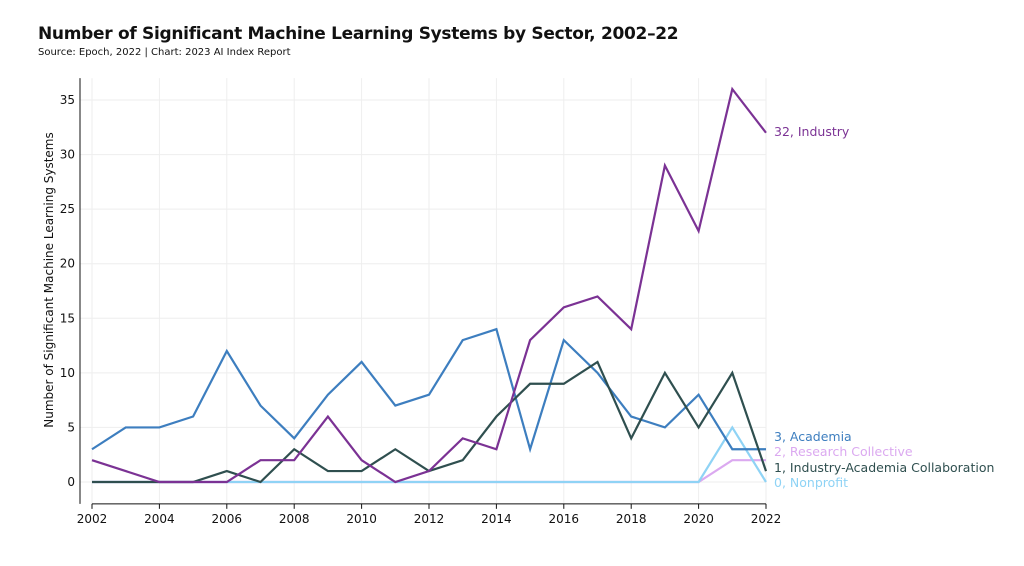  I want to click on x-tick-label: 2020, so click(698, 519).